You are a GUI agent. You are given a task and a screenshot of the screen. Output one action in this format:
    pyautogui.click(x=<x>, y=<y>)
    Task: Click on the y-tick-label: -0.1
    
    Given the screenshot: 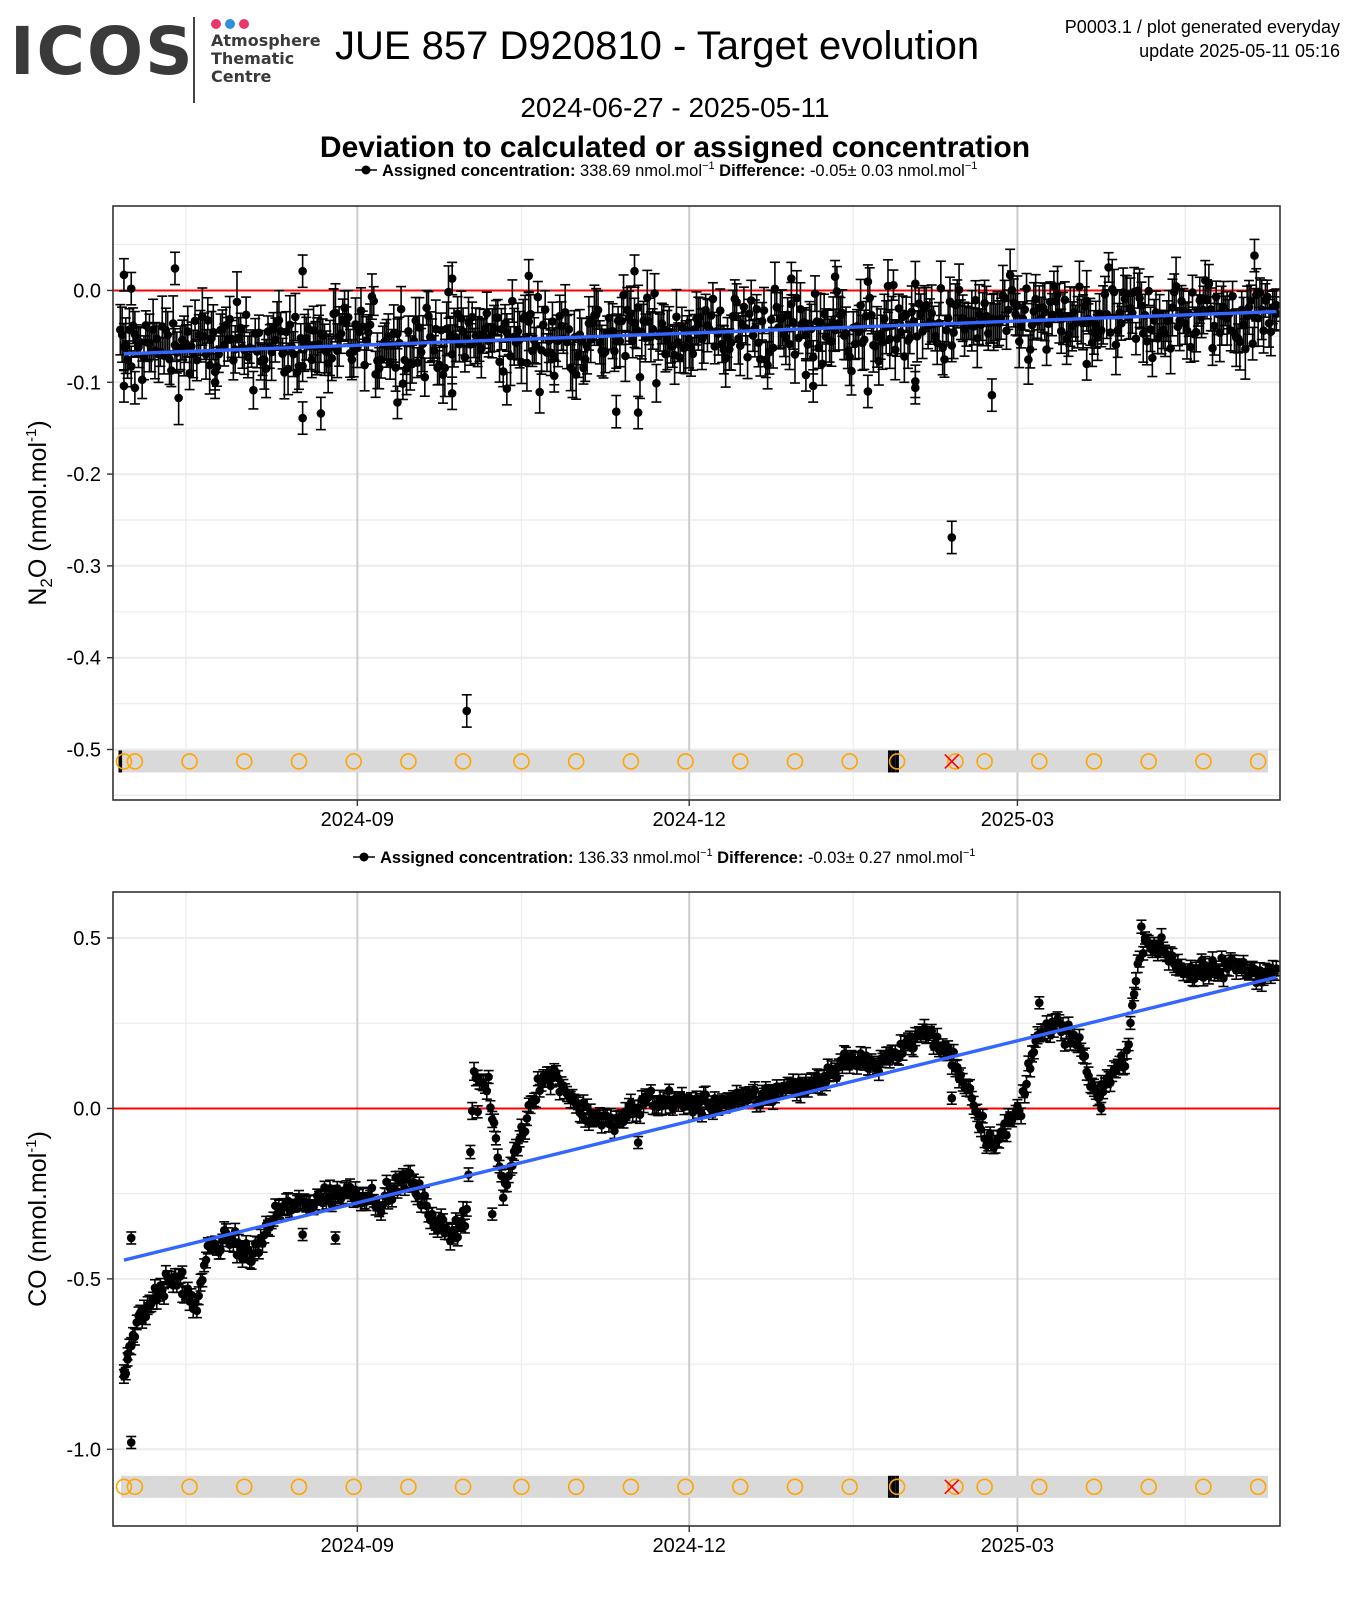 What is the action you would take?
    pyautogui.click(x=84, y=383)
    